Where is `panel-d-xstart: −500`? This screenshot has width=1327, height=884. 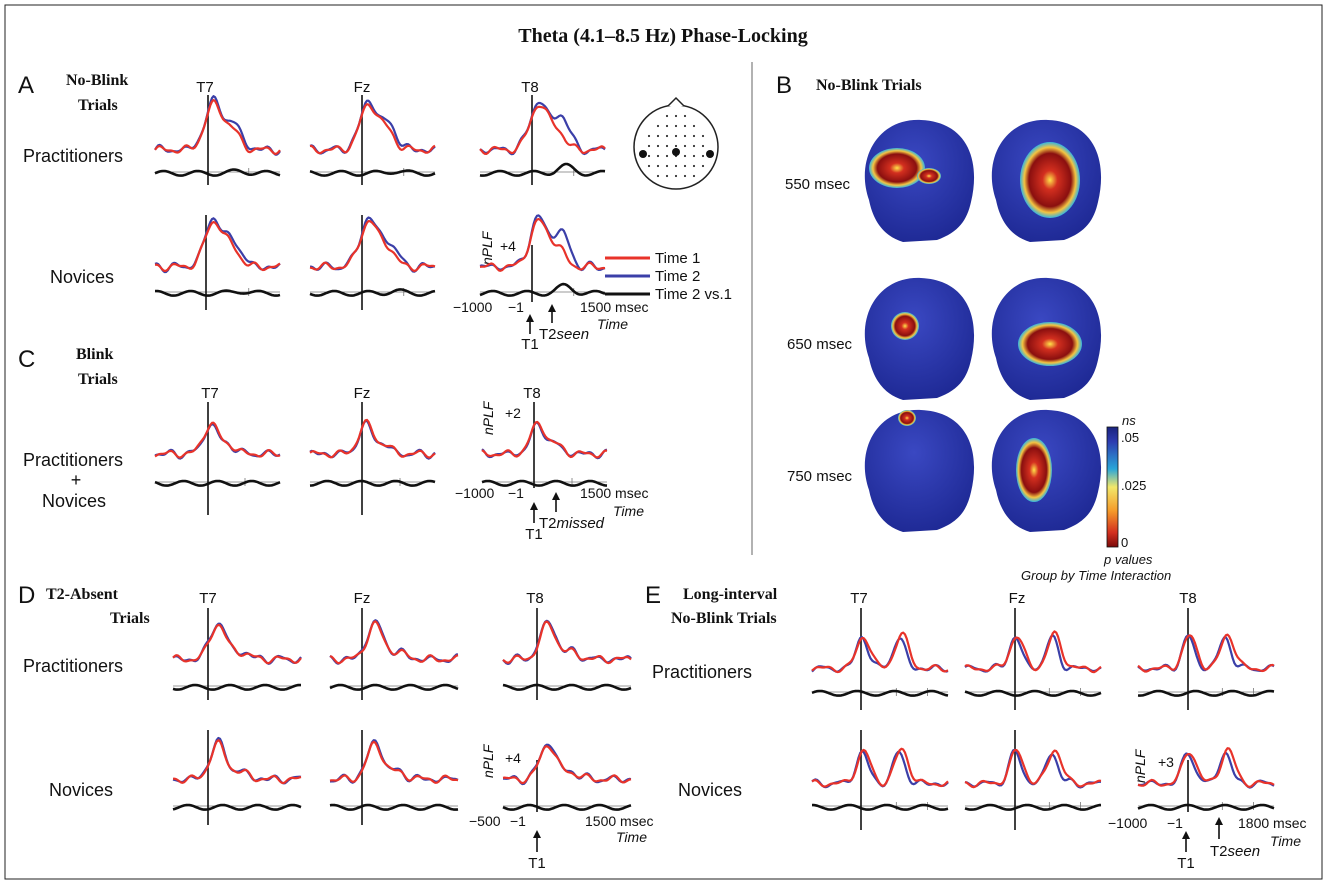 panel-d-xstart: −500 is located at coordinates (485, 821).